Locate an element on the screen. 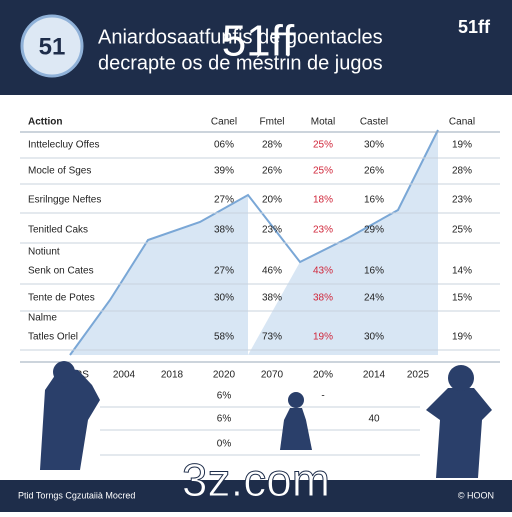 The width and height of the screenshot is (512, 517). watermark: 3z.com is located at coordinates (256, 480).